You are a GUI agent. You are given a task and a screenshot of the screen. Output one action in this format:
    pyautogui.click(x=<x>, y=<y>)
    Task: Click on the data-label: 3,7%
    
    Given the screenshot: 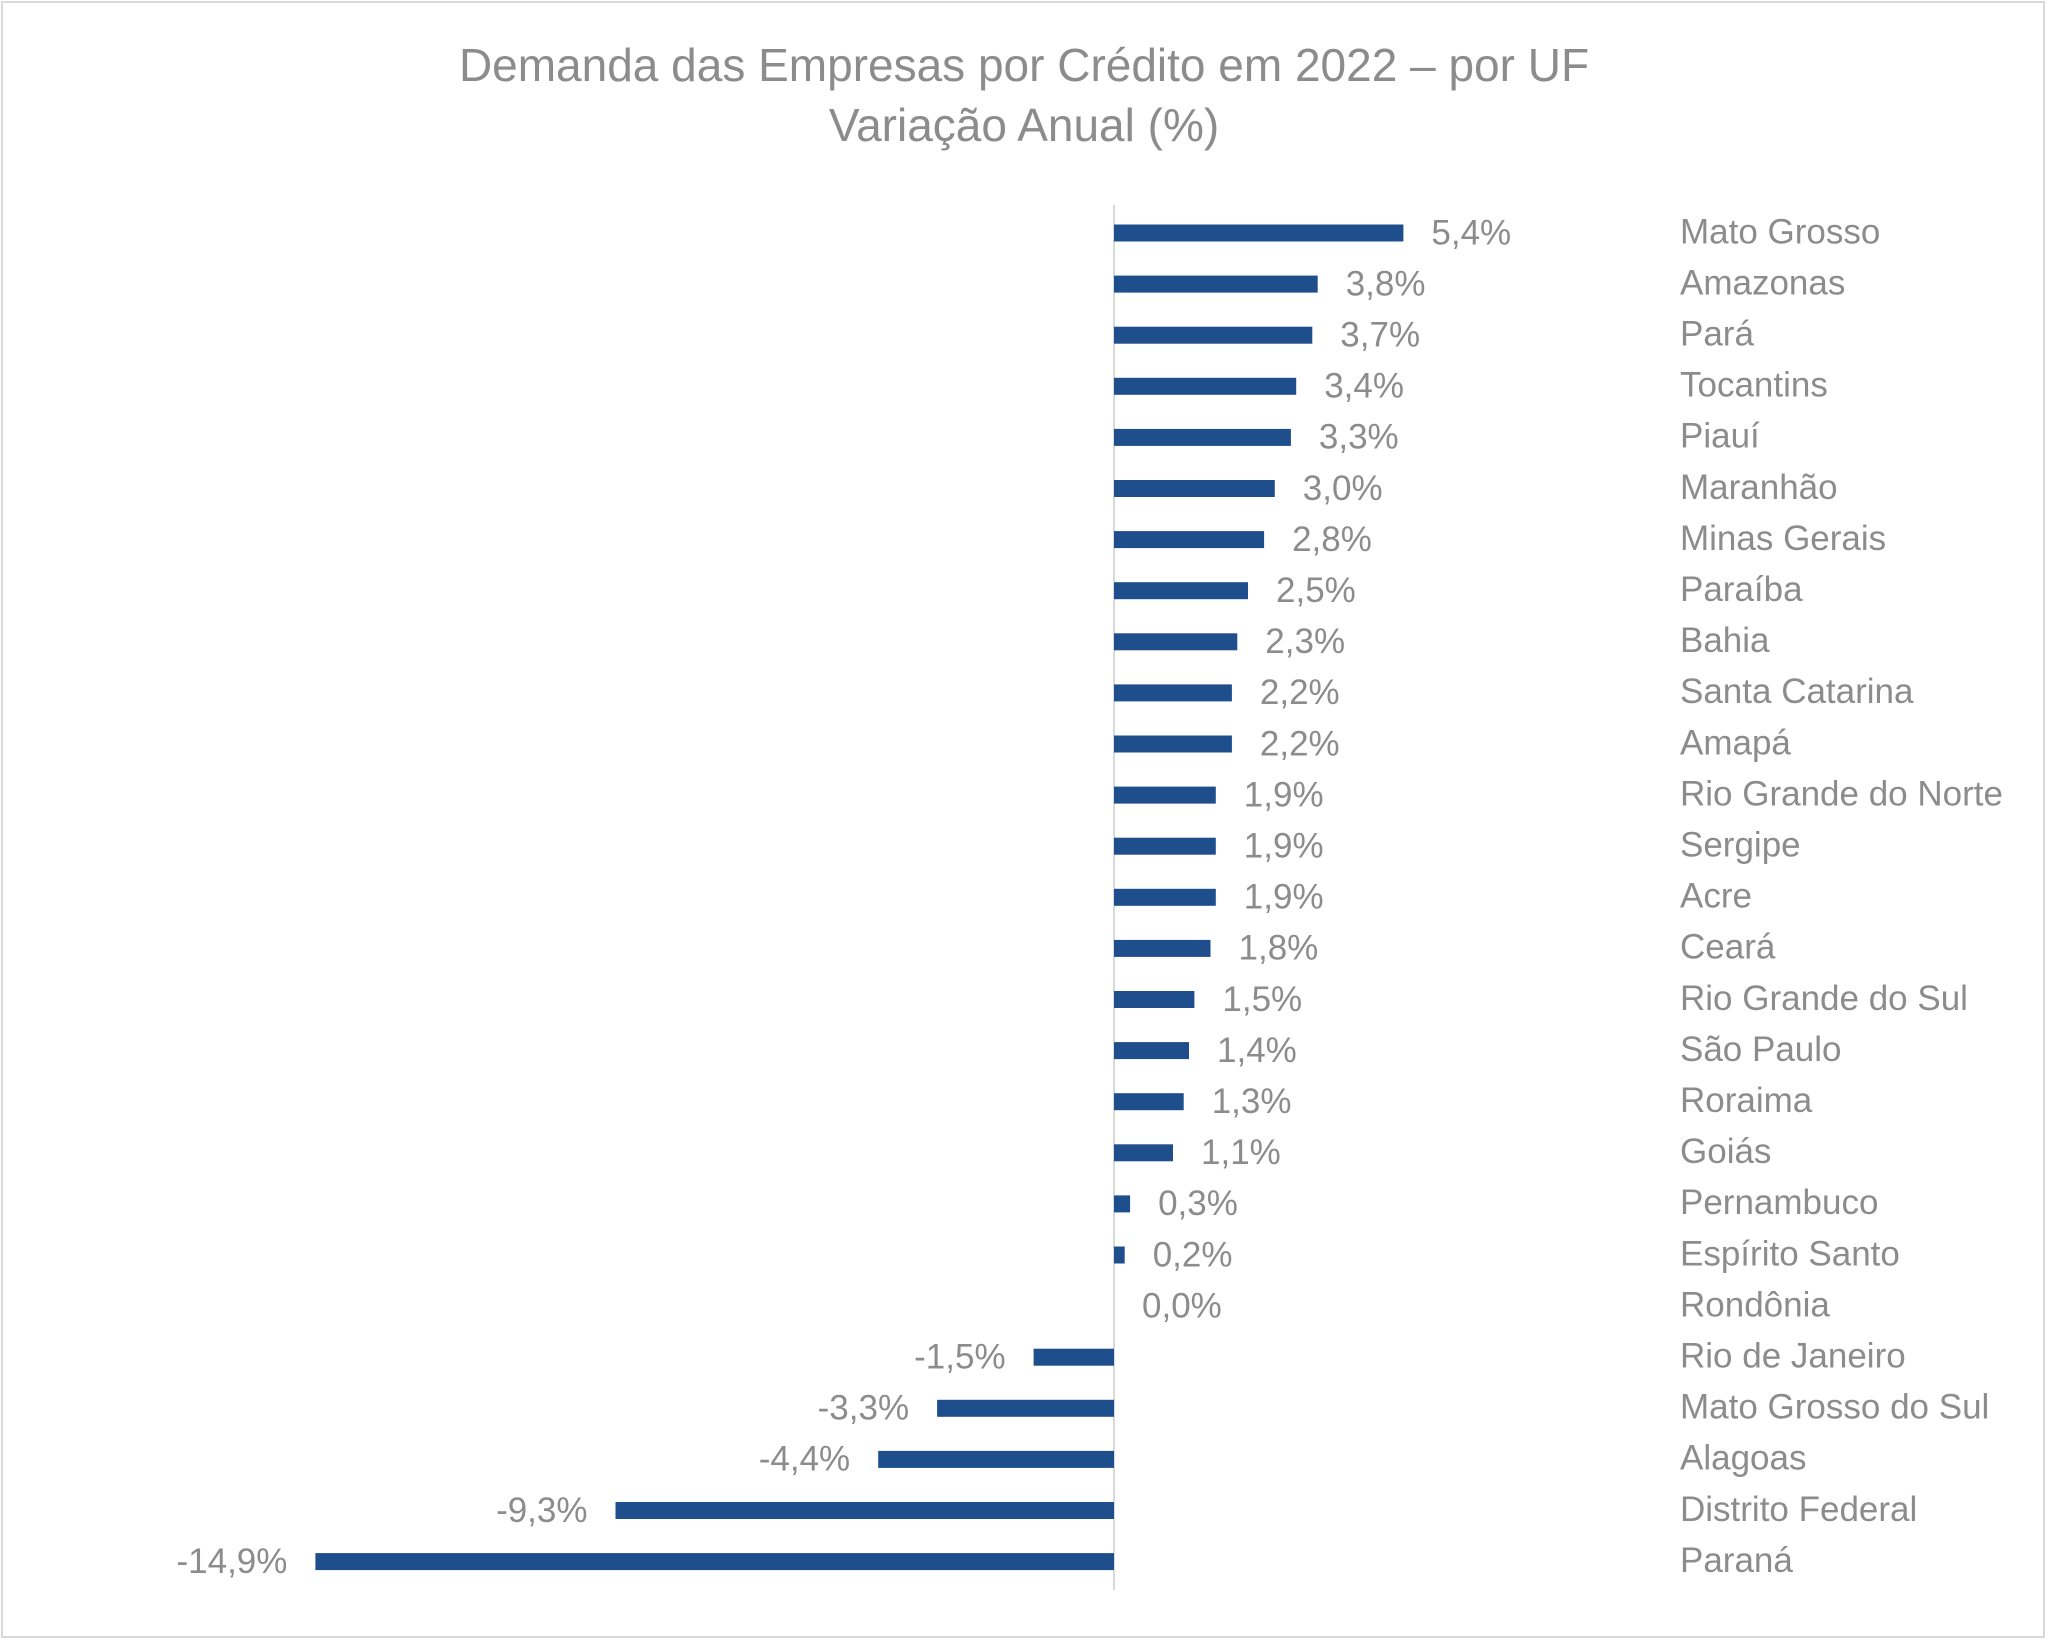 What is the action you would take?
    pyautogui.click(x=1380, y=334)
    